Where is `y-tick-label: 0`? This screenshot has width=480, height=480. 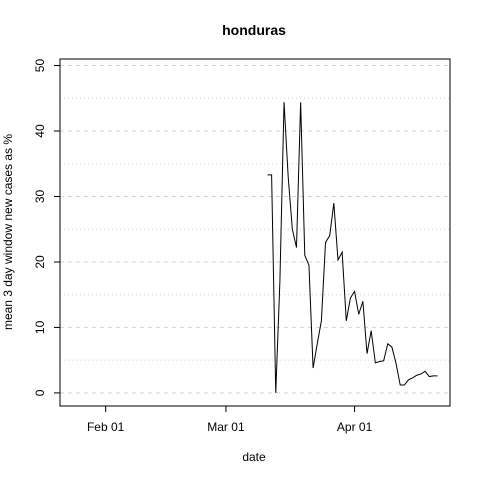
y-tick-label: 0 is located at coordinates (40, 392).